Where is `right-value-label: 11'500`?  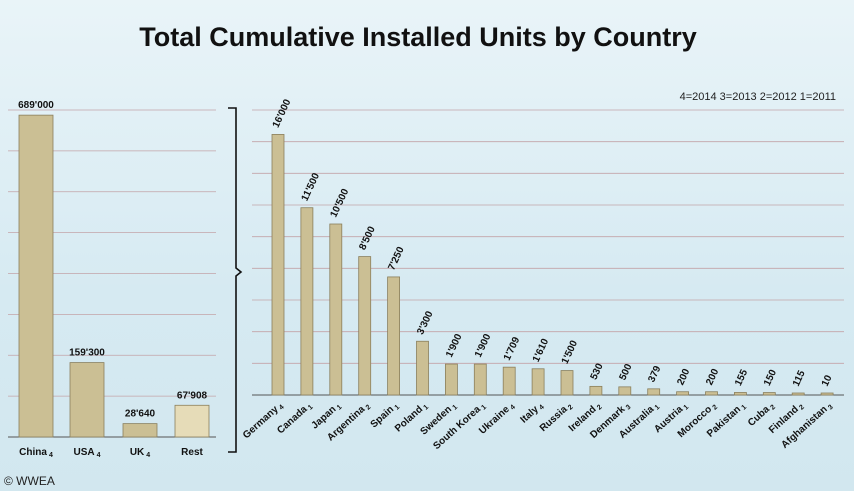 right-value-label: 11'500 is located at coordinates (311, 187).